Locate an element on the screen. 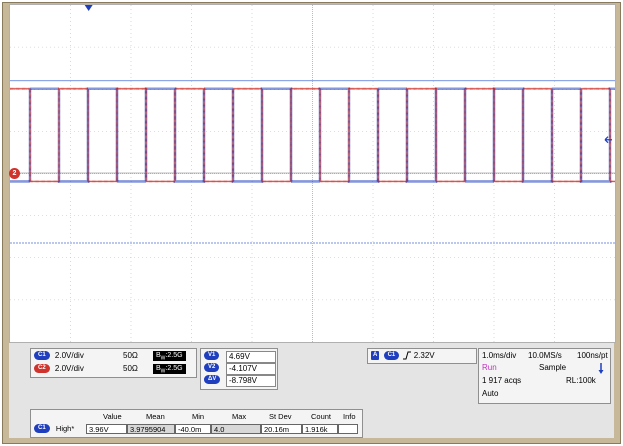 Image resolution: width=623 pixels, height=446 pixels. acq-mode: Sample is located at coordinates (553, 367).